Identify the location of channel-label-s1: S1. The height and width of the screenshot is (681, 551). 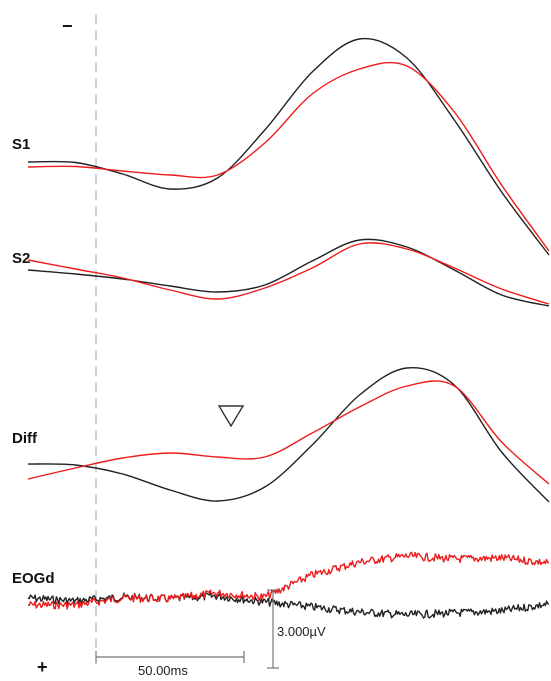
(21, 144).